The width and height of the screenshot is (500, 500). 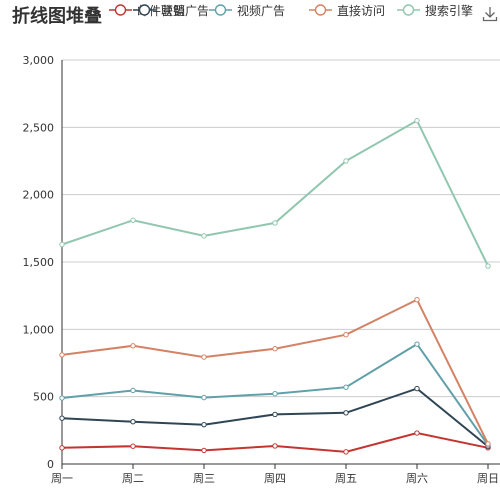 I want to click on y-tick-label-6: 3,000, so click(x=39, y=60).